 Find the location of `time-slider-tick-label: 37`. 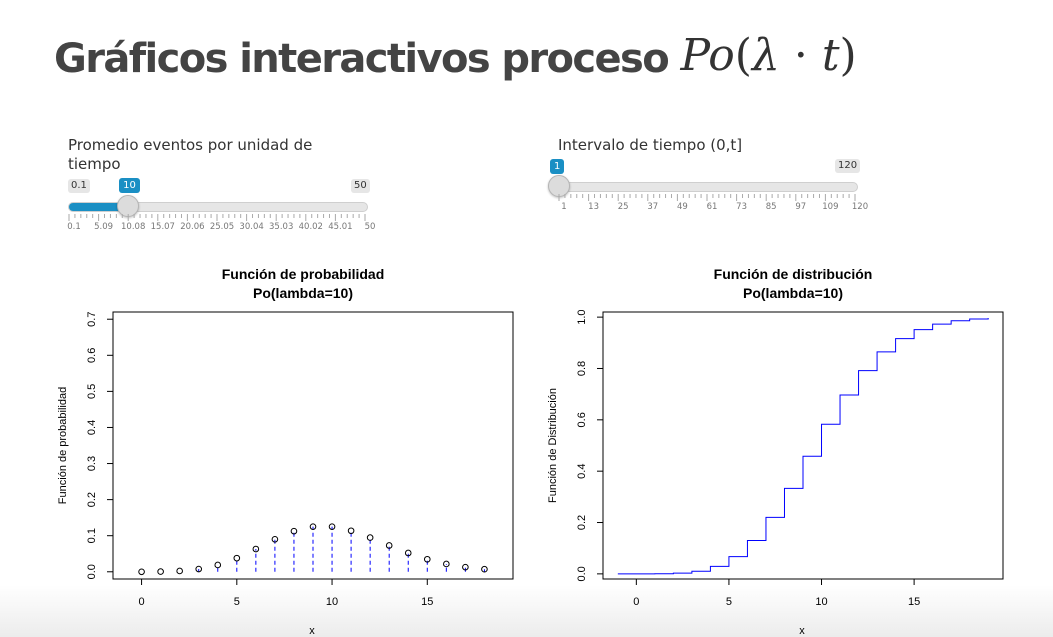

time-slider-tick-label: 37 is located at coordinates (653, 207).